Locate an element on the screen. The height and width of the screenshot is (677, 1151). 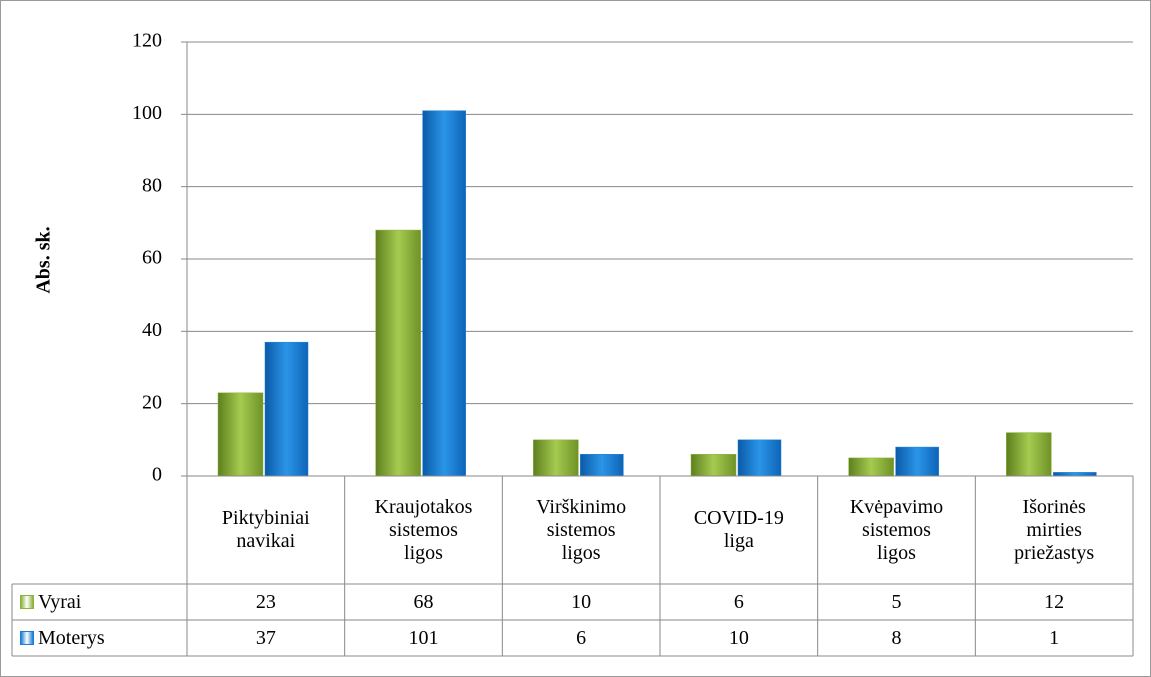
legend-item: Vyrai is located at coordinates (99, 602).